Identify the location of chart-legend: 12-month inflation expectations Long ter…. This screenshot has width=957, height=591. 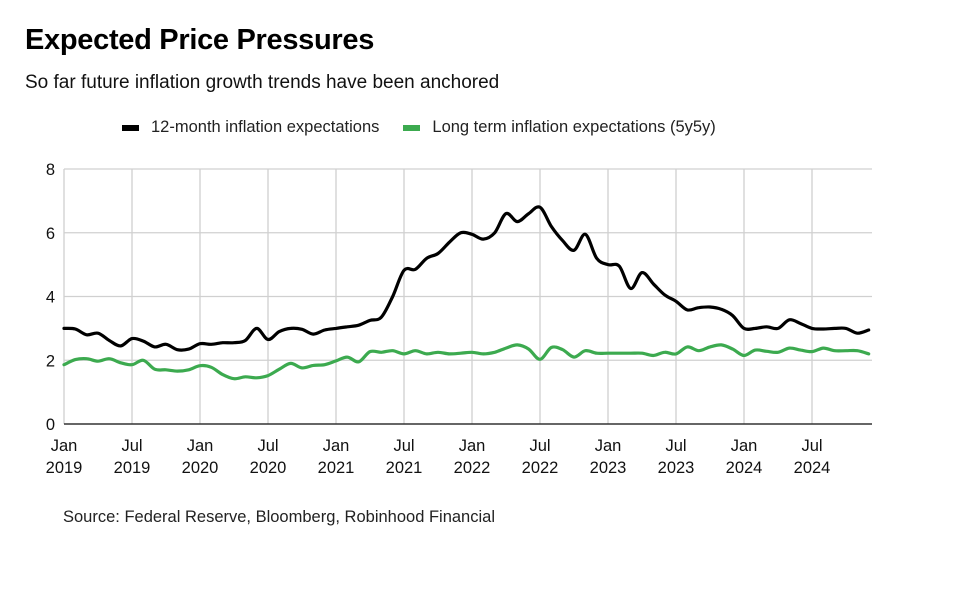
(431, 127).